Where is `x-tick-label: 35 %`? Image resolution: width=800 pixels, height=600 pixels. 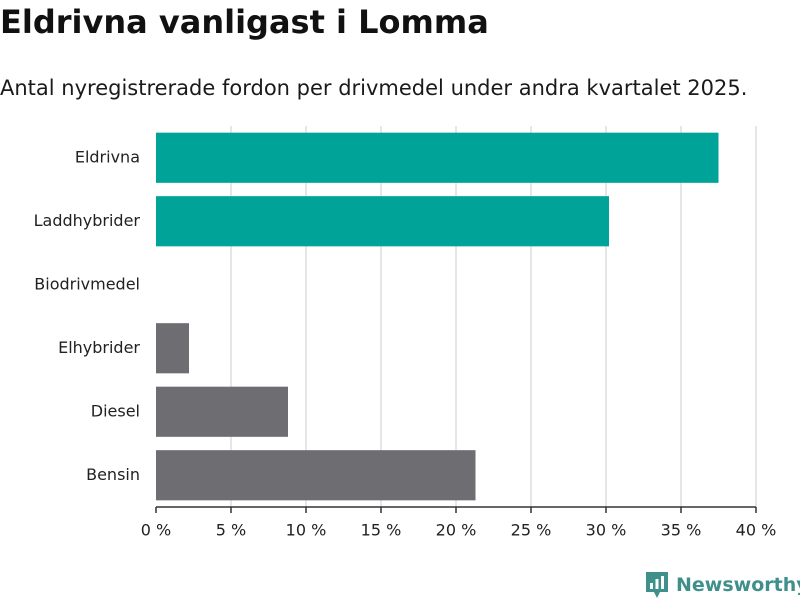
x-tick-label: 35 % is located at coordinates (681, 530).